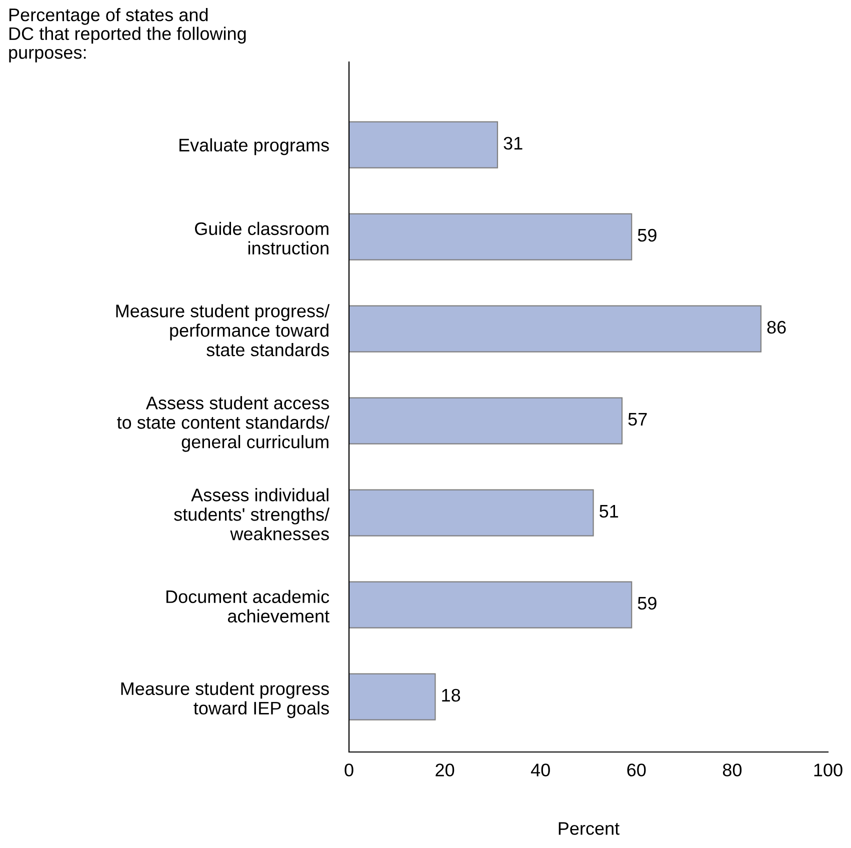  Describe the element at coordinates (223, 330) in the screenshot. I see `y-tick-label: Measure student progress/ performance toward state standards` at that location.